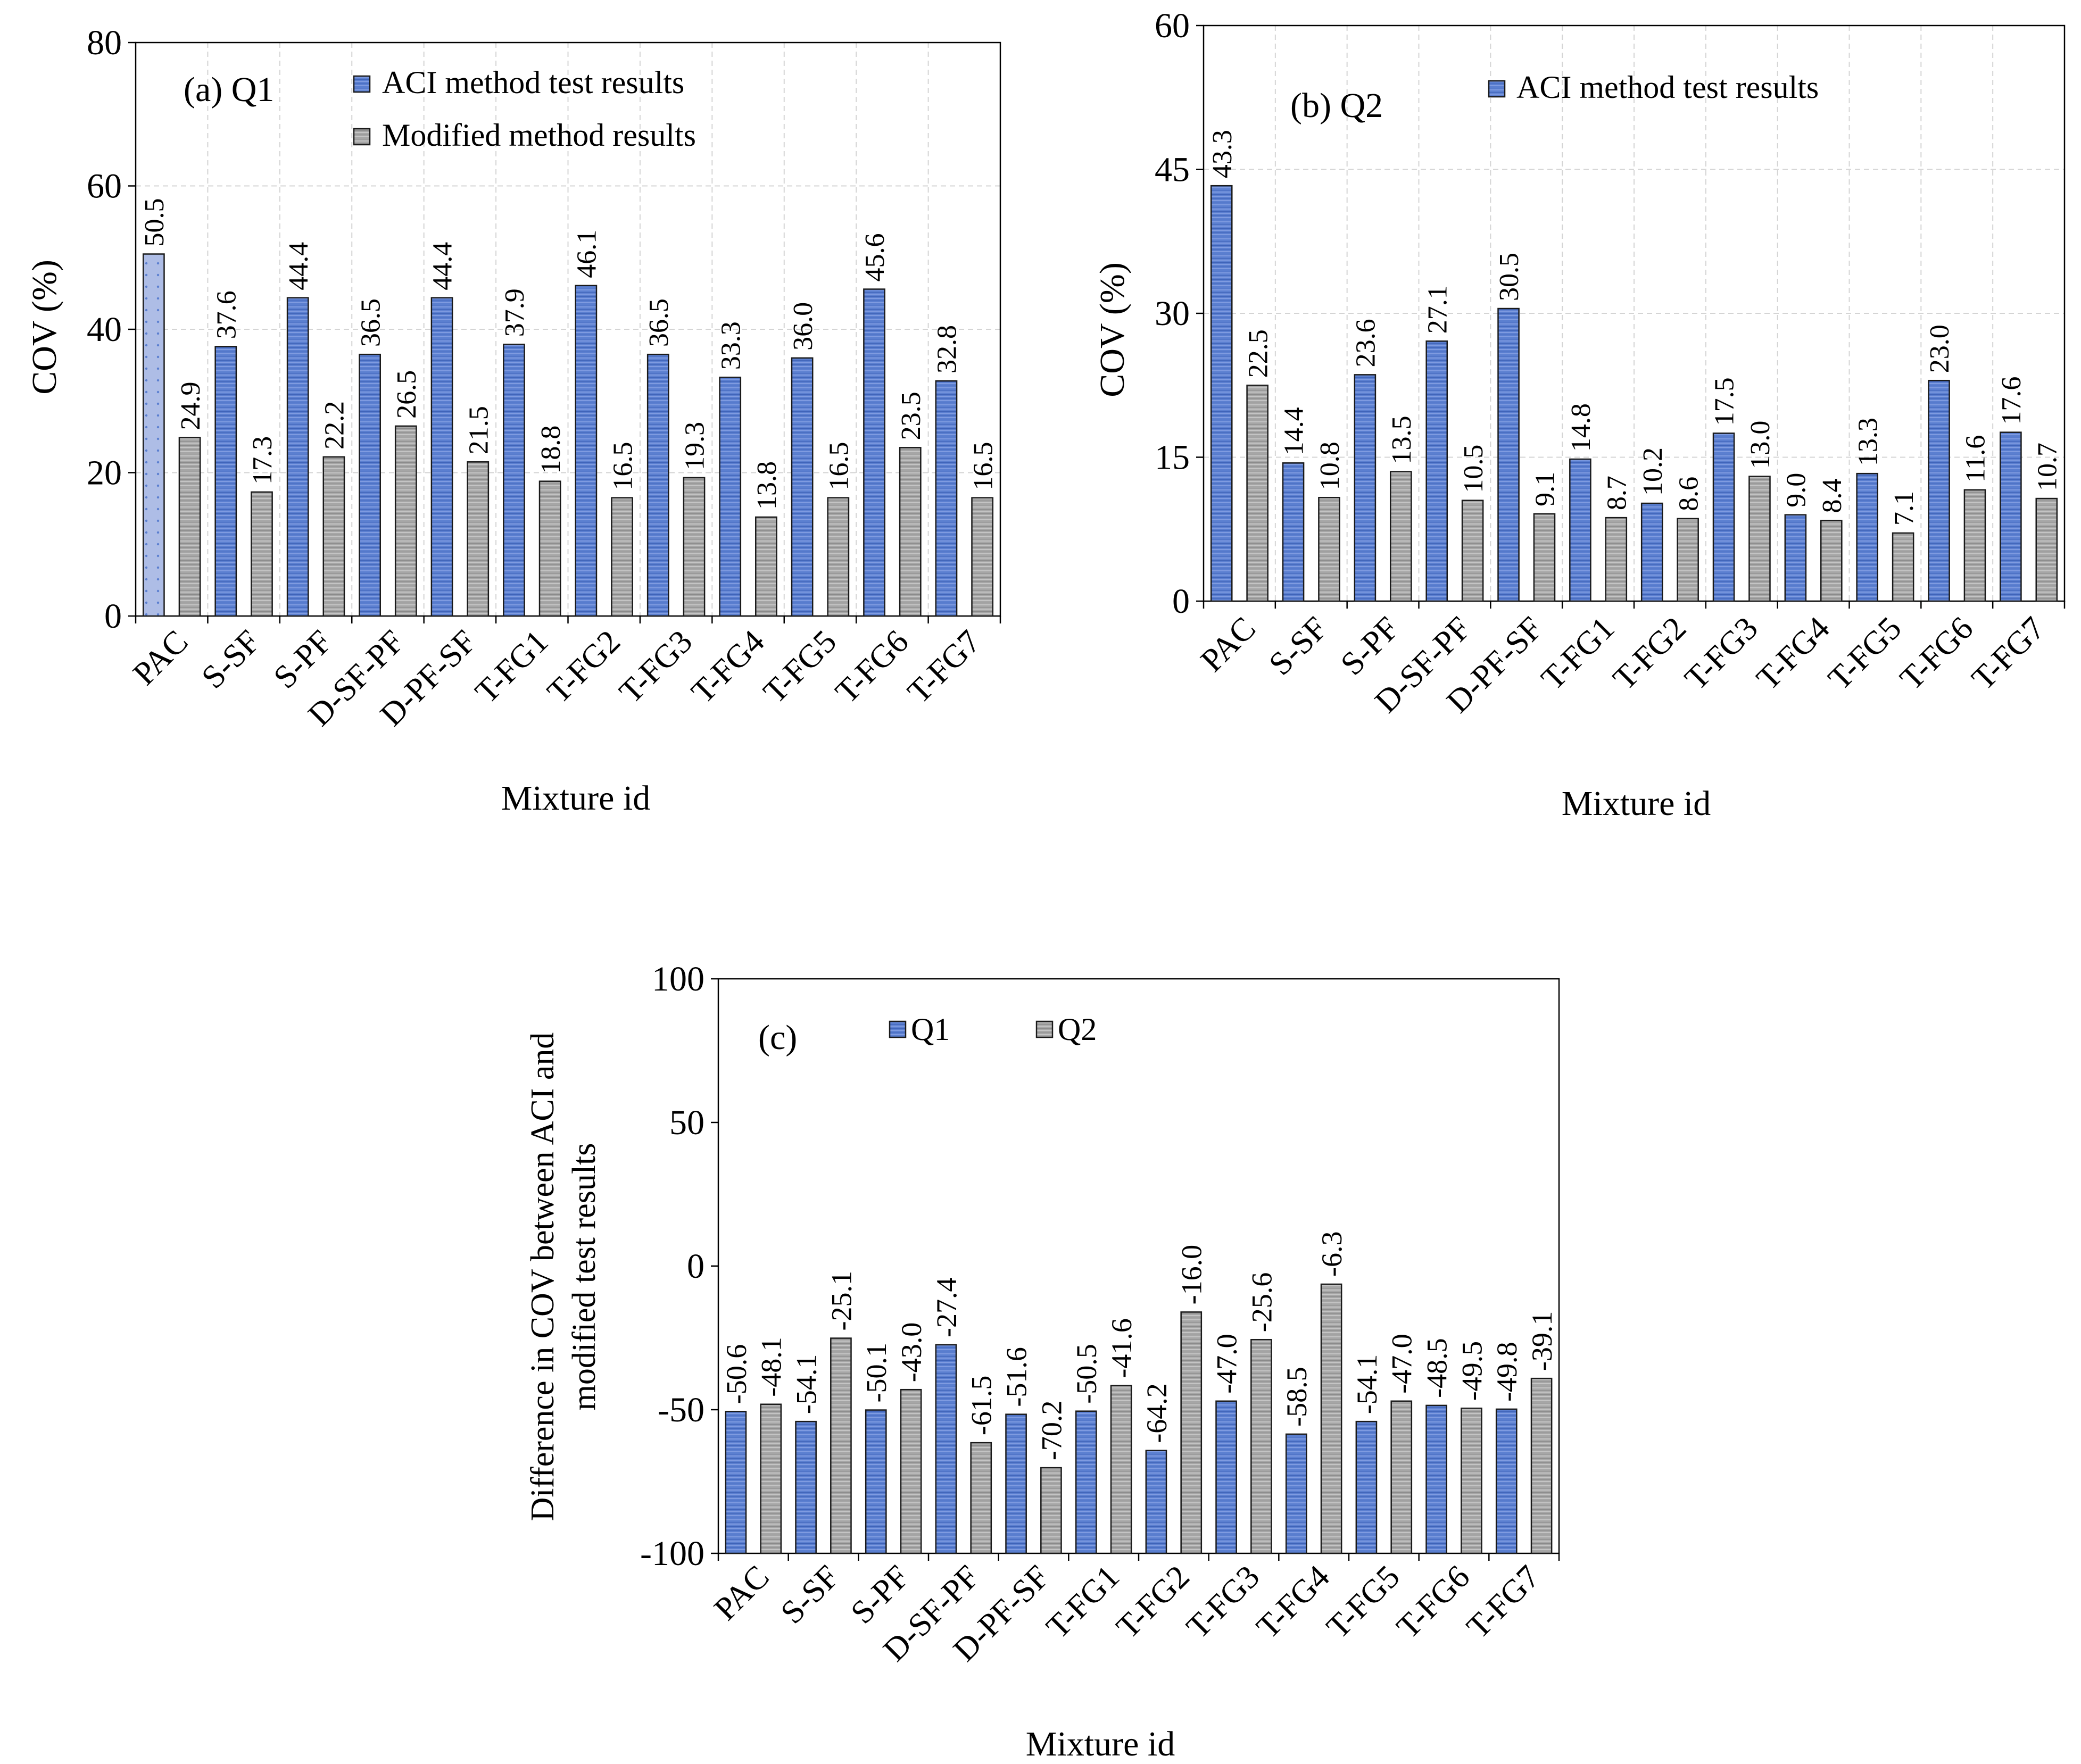 This screenshot has width=2081, height=1764. I want to click on panel-b-bar-s1-s-pf, so click(1365, 488).